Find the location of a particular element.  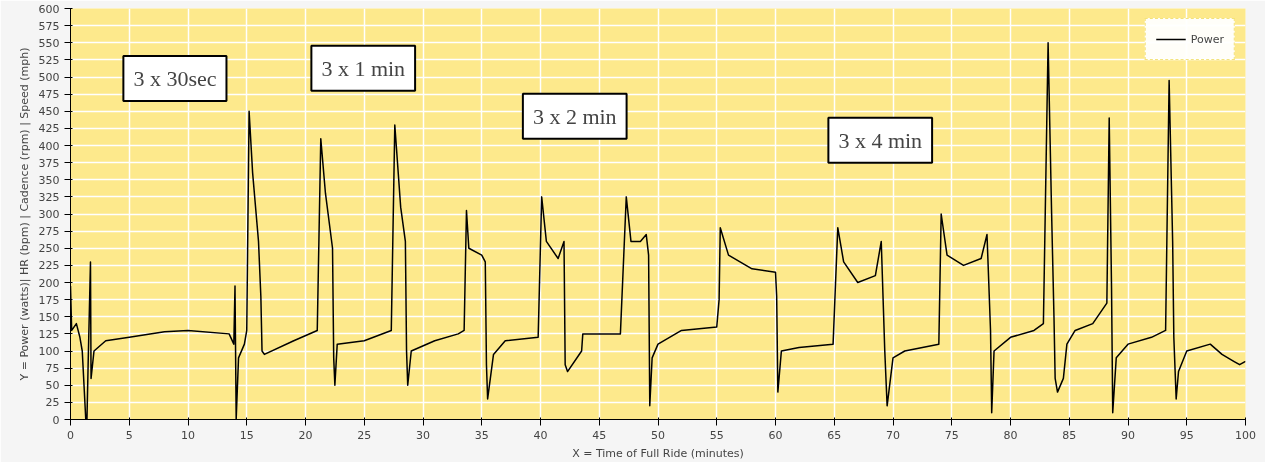

x-tick-label: 95 is located at coordinates (1186, 435).